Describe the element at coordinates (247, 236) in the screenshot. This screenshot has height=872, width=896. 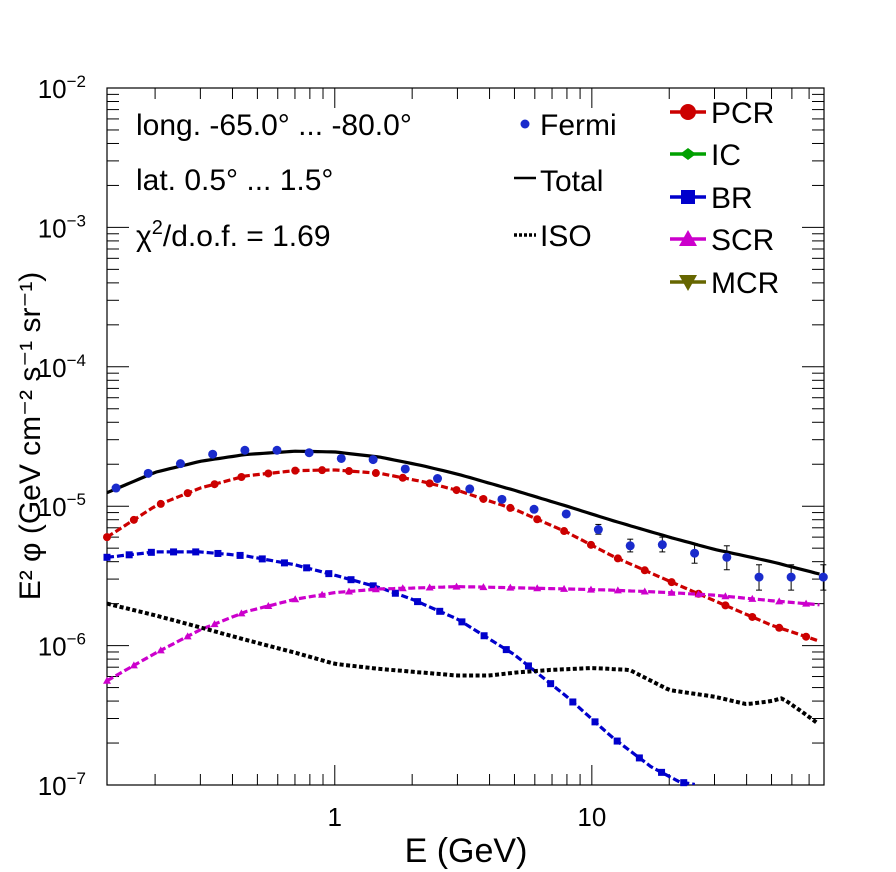
I see `chi2-value: /d.o.f. = 1.69` at that location.